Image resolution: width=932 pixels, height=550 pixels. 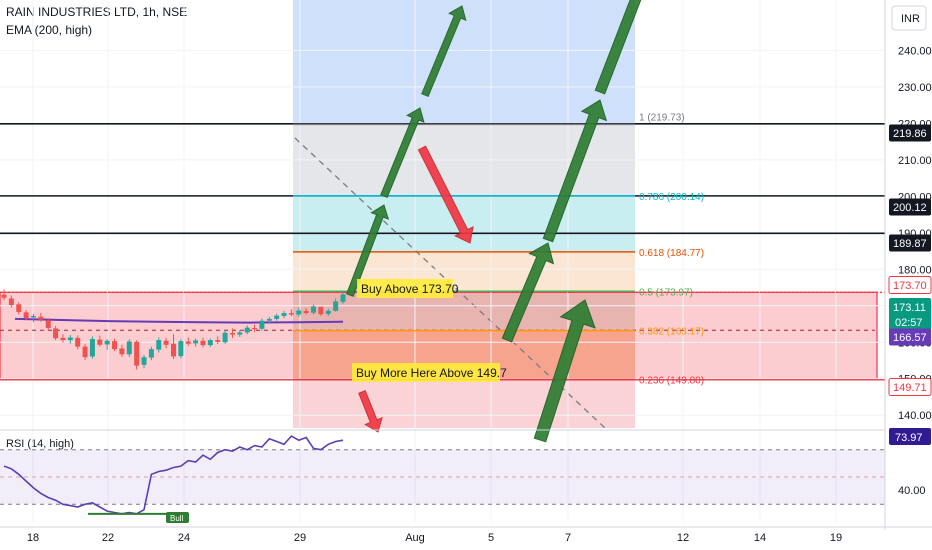 I want to click on chart-title: RAIN INDUSTRIES LTD, 1h, NSE, so click(x=97, y=12).